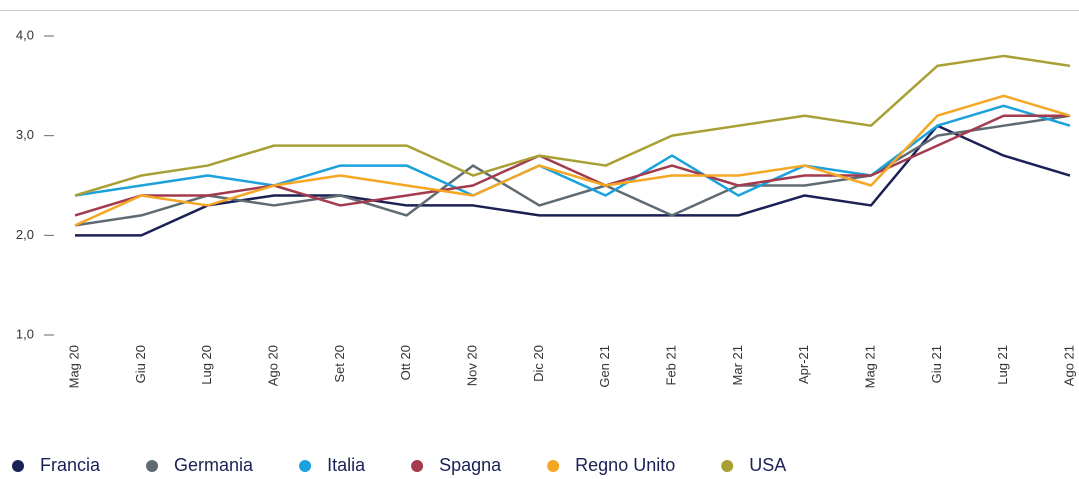 The image size is (1079, 479). What do you see at coordinates (272, 365) in the screenshot?
I see `x-tick-label: Ago 20` at bounding box center [272, 365].